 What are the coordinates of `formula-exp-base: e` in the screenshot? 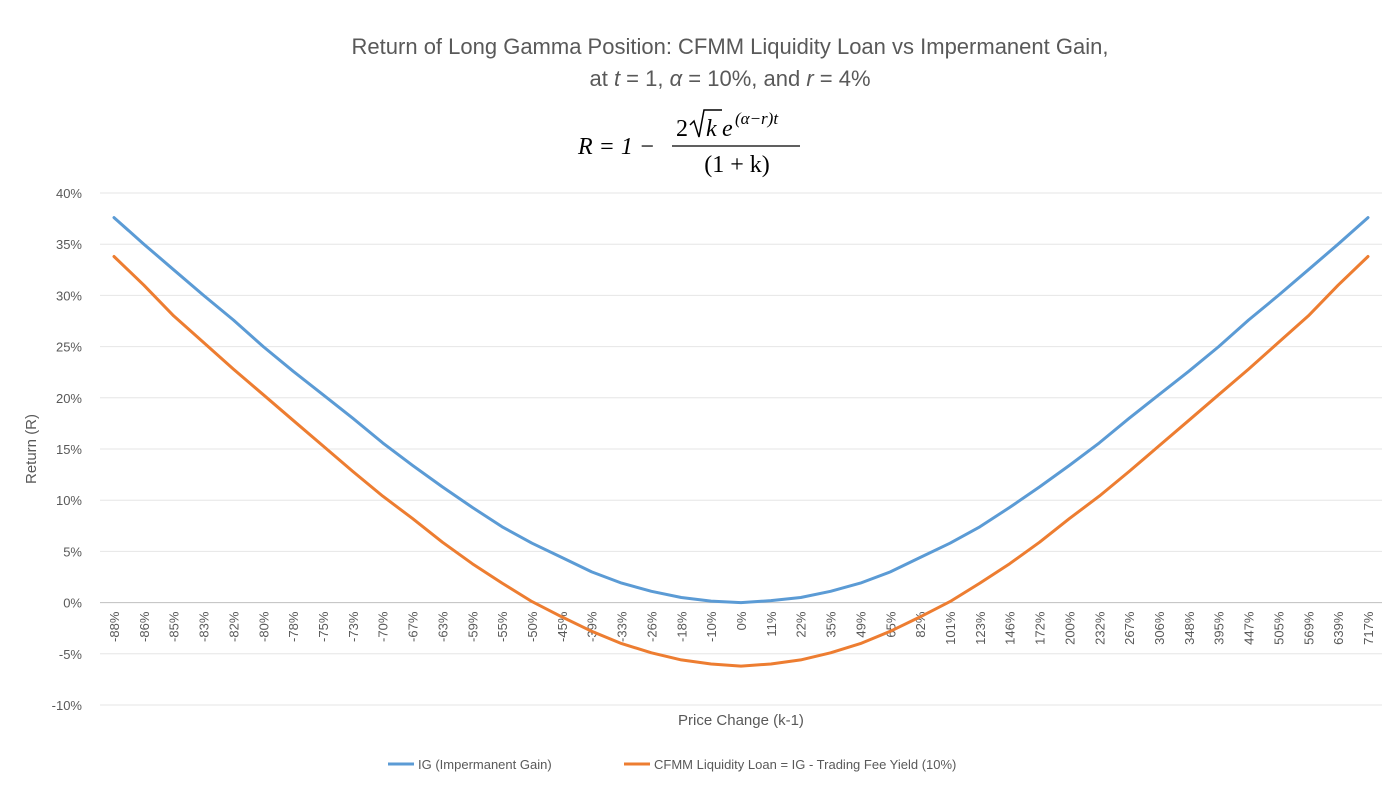 It's located at (727, 129).